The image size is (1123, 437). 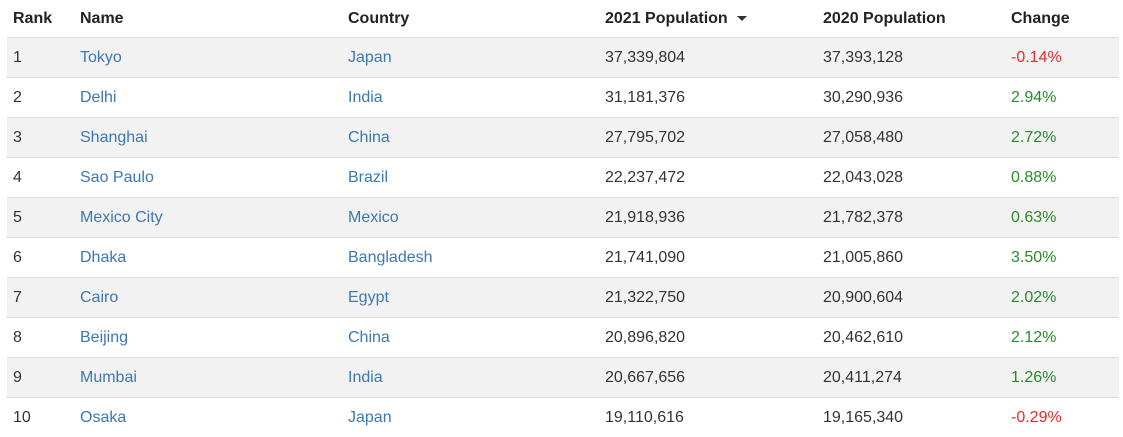 What do you see at coordinates (1033, 177) in the screenshot?
I see `cell-change: 0.88%` at bounding box center [1033, 177].